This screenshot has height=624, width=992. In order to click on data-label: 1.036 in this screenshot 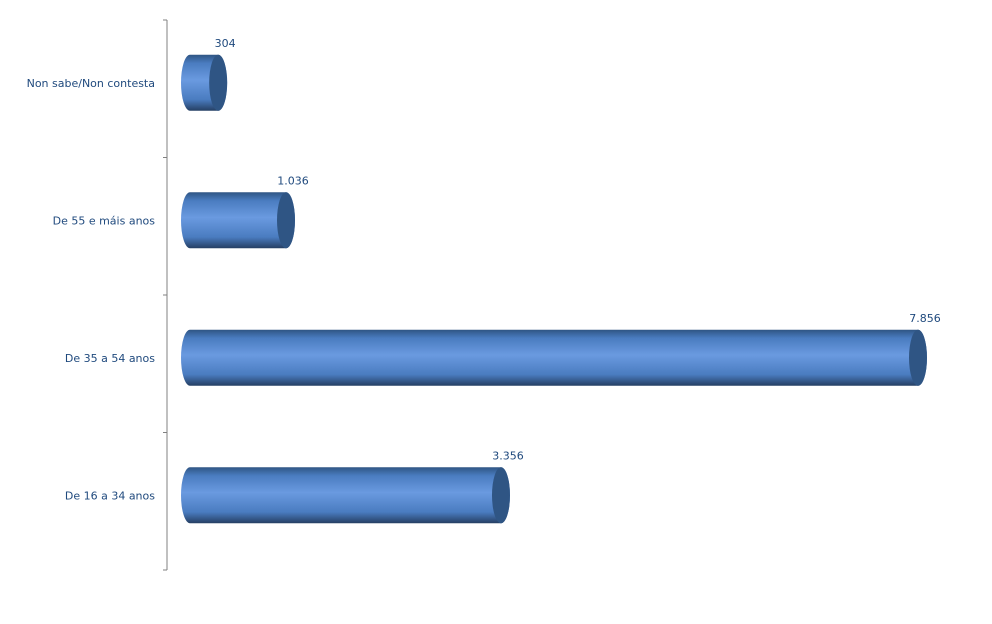, I will do `click(293, 180)`.